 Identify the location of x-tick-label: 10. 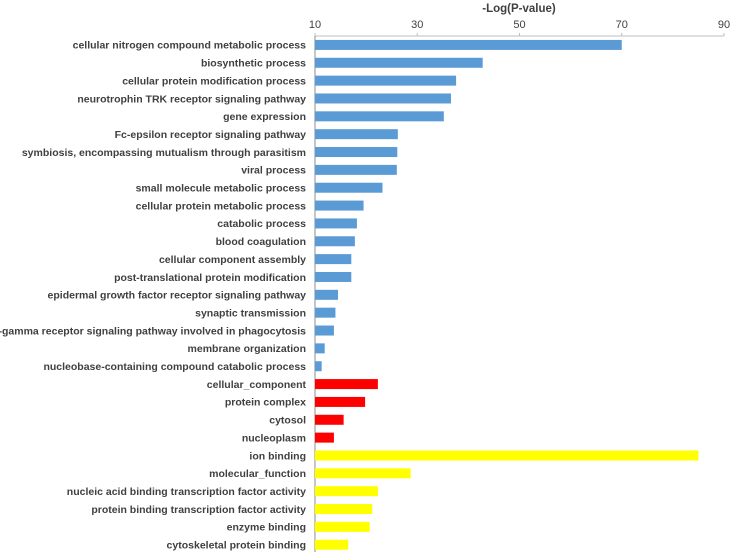
(315, 25).